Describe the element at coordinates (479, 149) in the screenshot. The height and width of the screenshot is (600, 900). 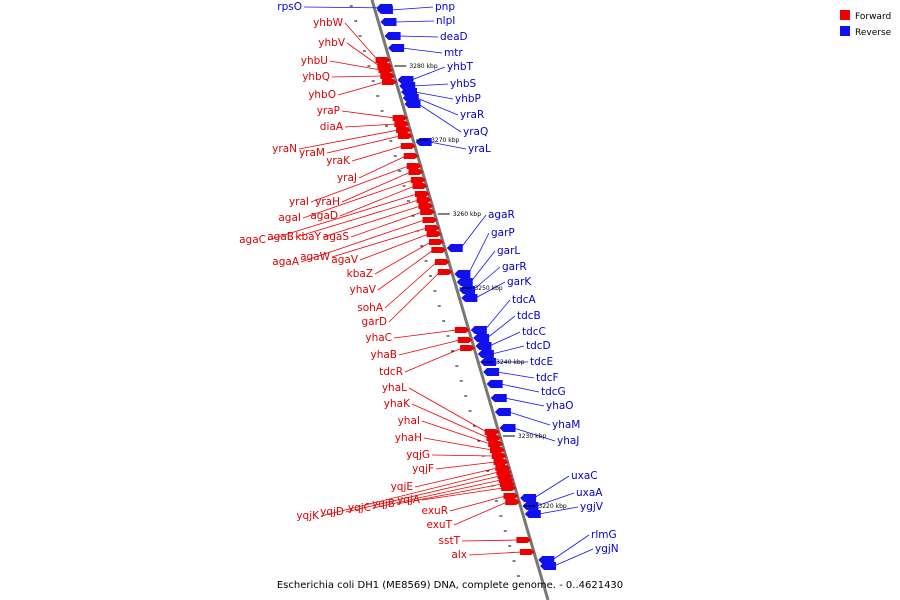
I see `reverse-gene-label: yraL` at that location.